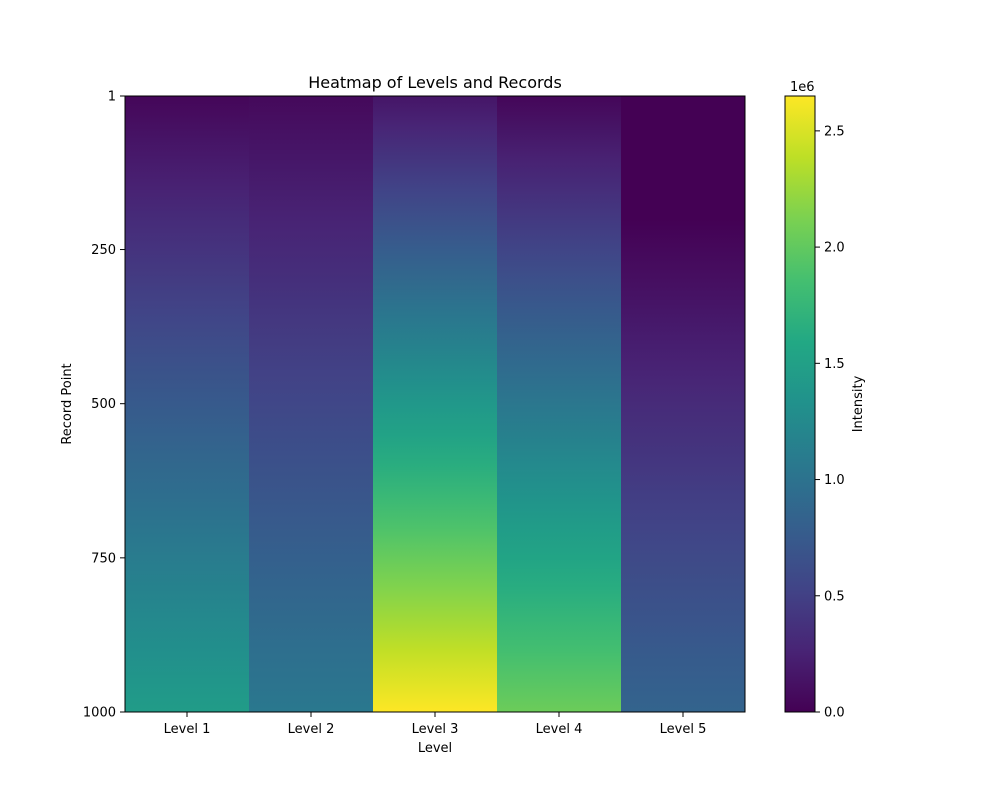 The image size is (1000, 804). I want to click on y-tick-label: 750, so click(103, 558).